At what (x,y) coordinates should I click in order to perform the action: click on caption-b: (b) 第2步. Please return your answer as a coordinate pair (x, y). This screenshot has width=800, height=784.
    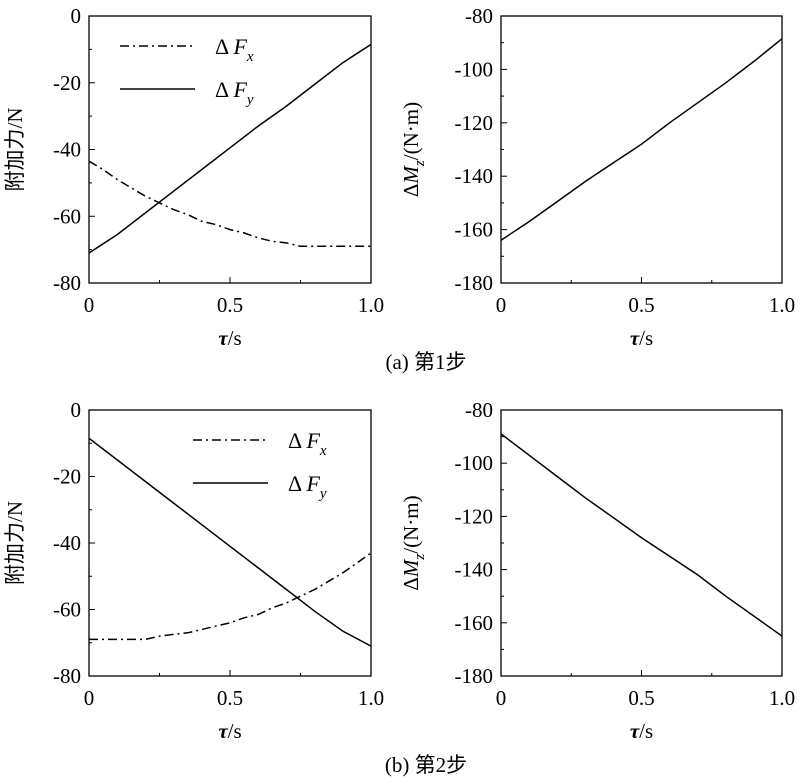
    Looking at the image, I should click on (426, 765).